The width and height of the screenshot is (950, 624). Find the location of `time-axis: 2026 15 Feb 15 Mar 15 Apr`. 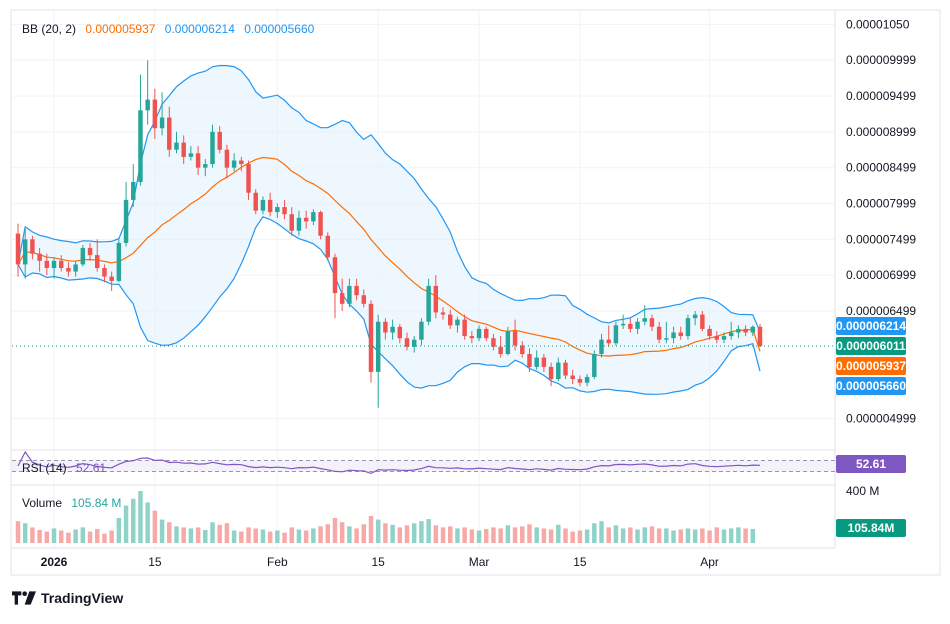

time-axis: 2026 15 Feb 15 Mar 15 Apr is located at coordinates (380, 562).